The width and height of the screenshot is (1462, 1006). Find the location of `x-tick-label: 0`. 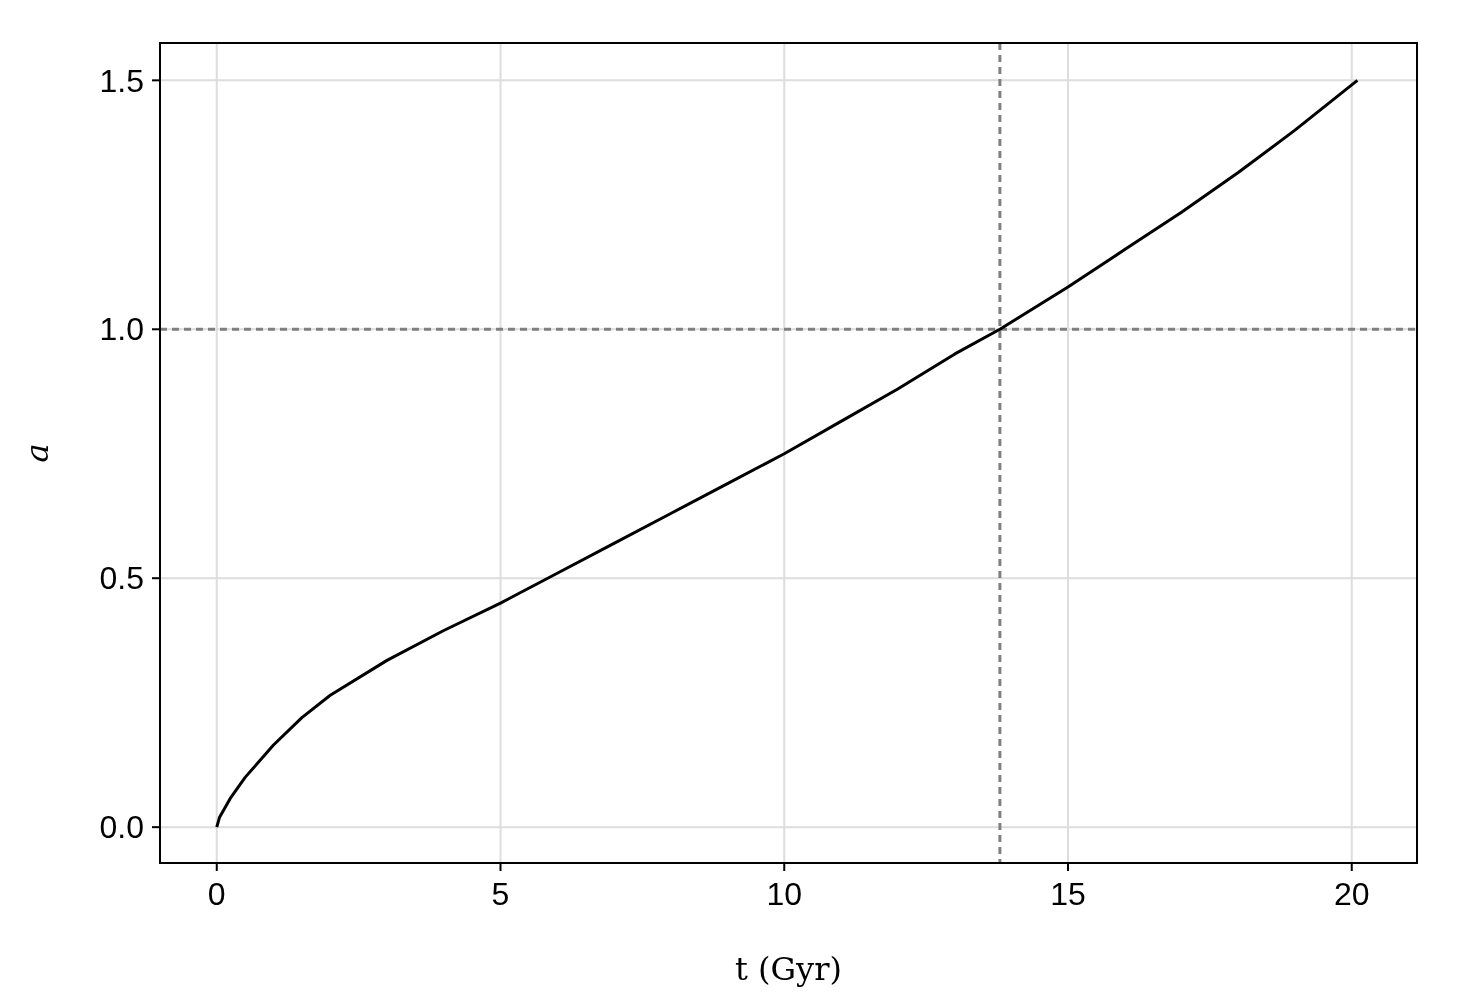

x-tick-label: 0 is located at coordinates (216, 894).